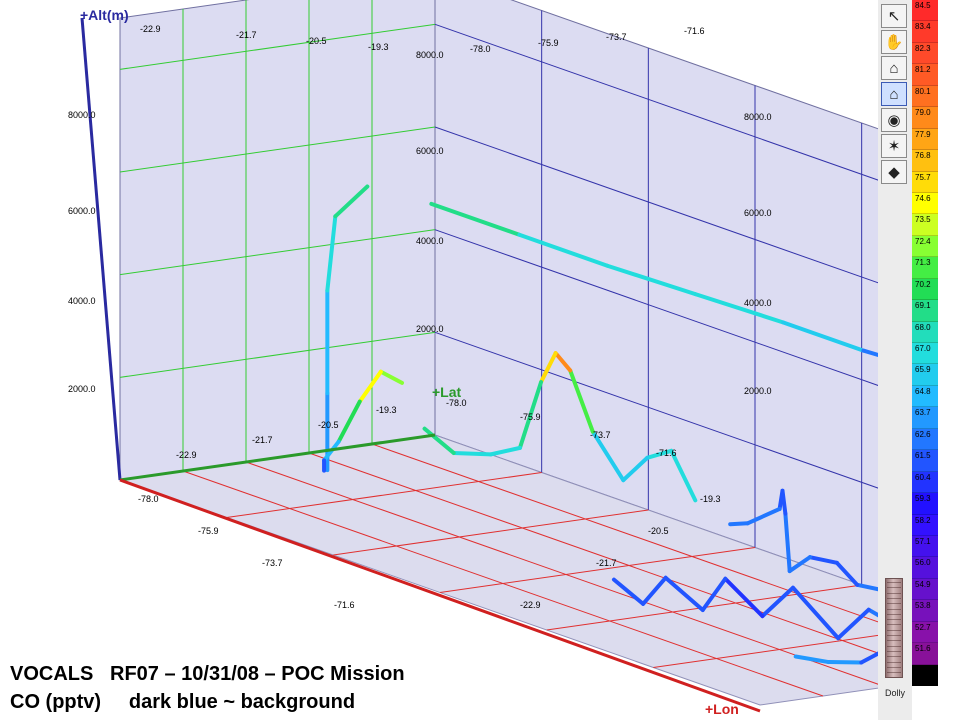  I want to click on caption-line-1: VOCALS RF07 – 10/31/08 – POC Mission, so click(207, 674).